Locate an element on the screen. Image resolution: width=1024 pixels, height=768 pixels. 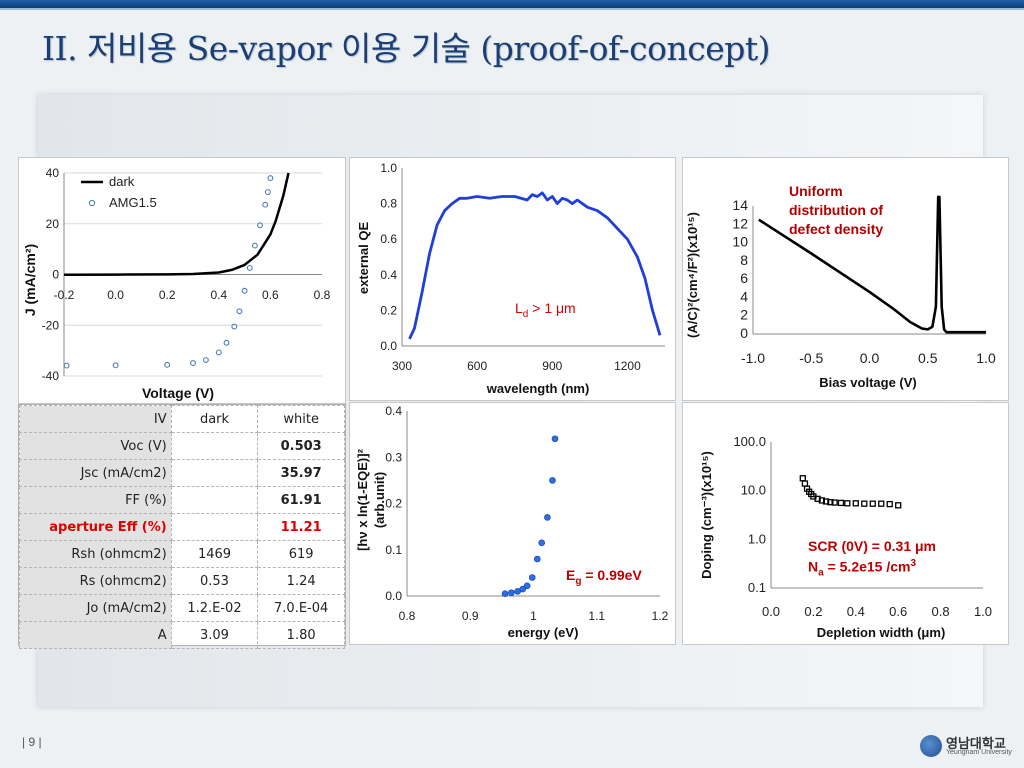
y-tick-label: 0.1 is located at coordinates (757, 587).